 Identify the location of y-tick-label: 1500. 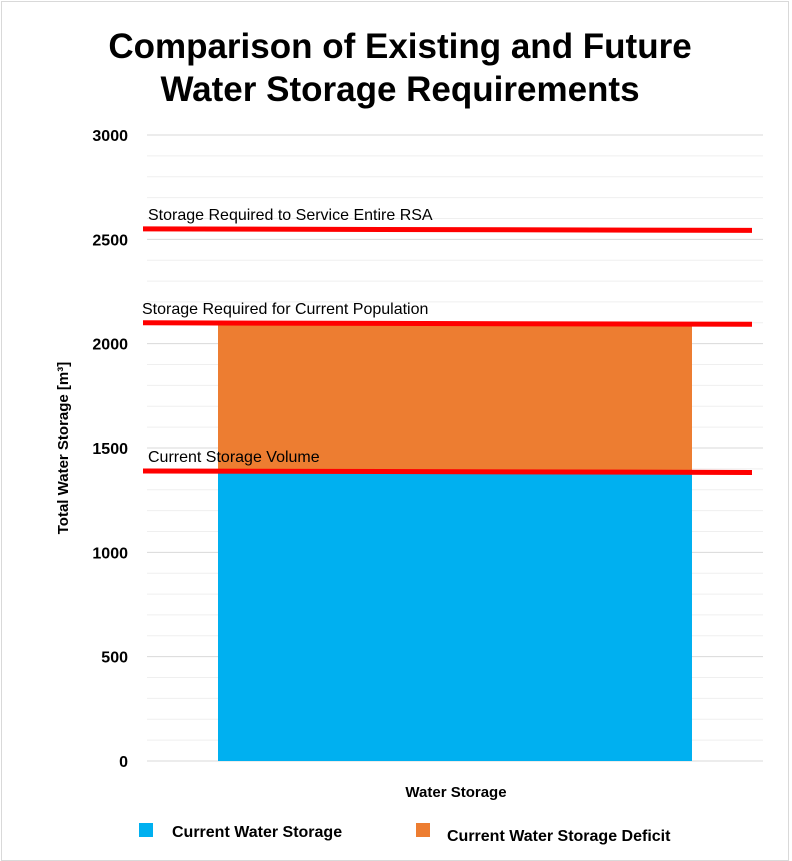
(110, 449).